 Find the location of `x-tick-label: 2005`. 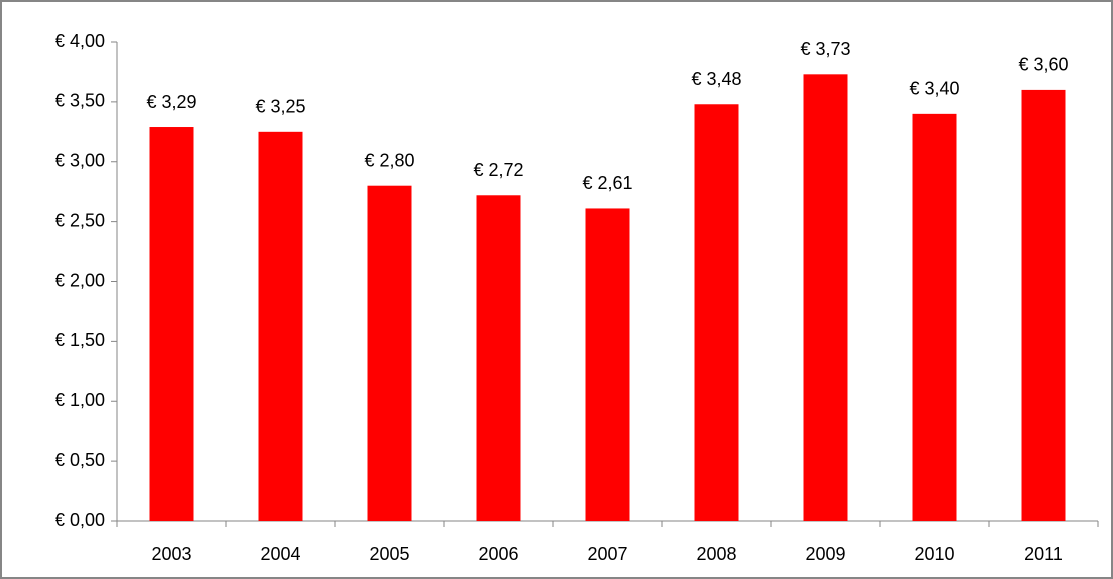

x-tick-label: 2005 is located at coordinates (389, 554).